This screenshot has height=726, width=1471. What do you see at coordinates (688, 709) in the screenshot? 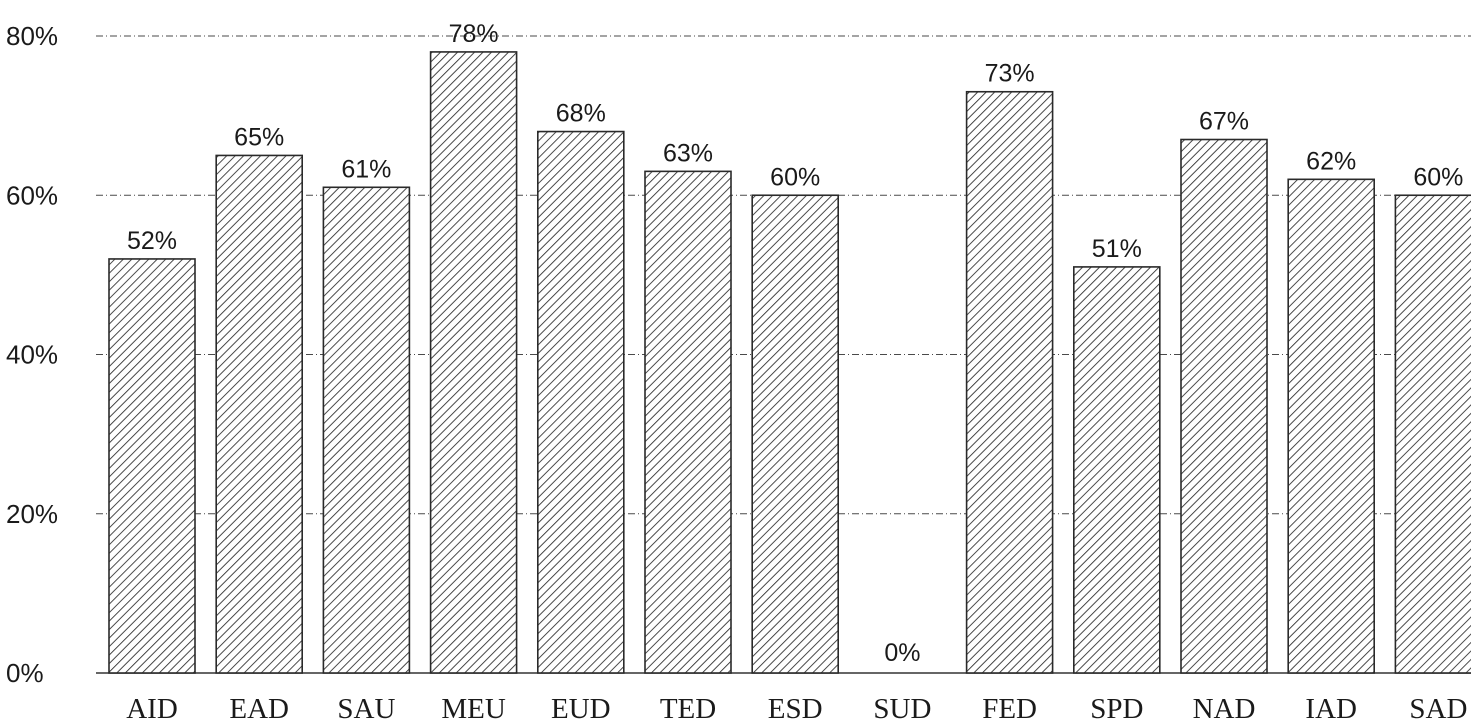
I see `x-category-label-ted: TED` at bounding box center [688, 709].